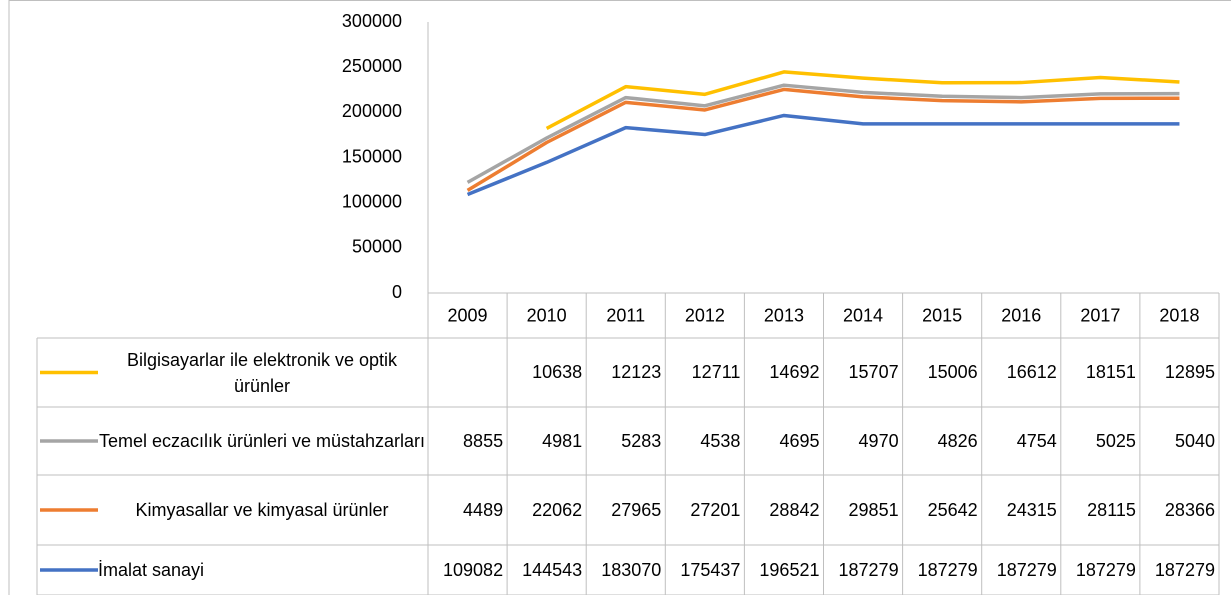 The height and width of the screenshot is (595, 1231). I want to click on data-table-value: 4970, so click(878, 440).